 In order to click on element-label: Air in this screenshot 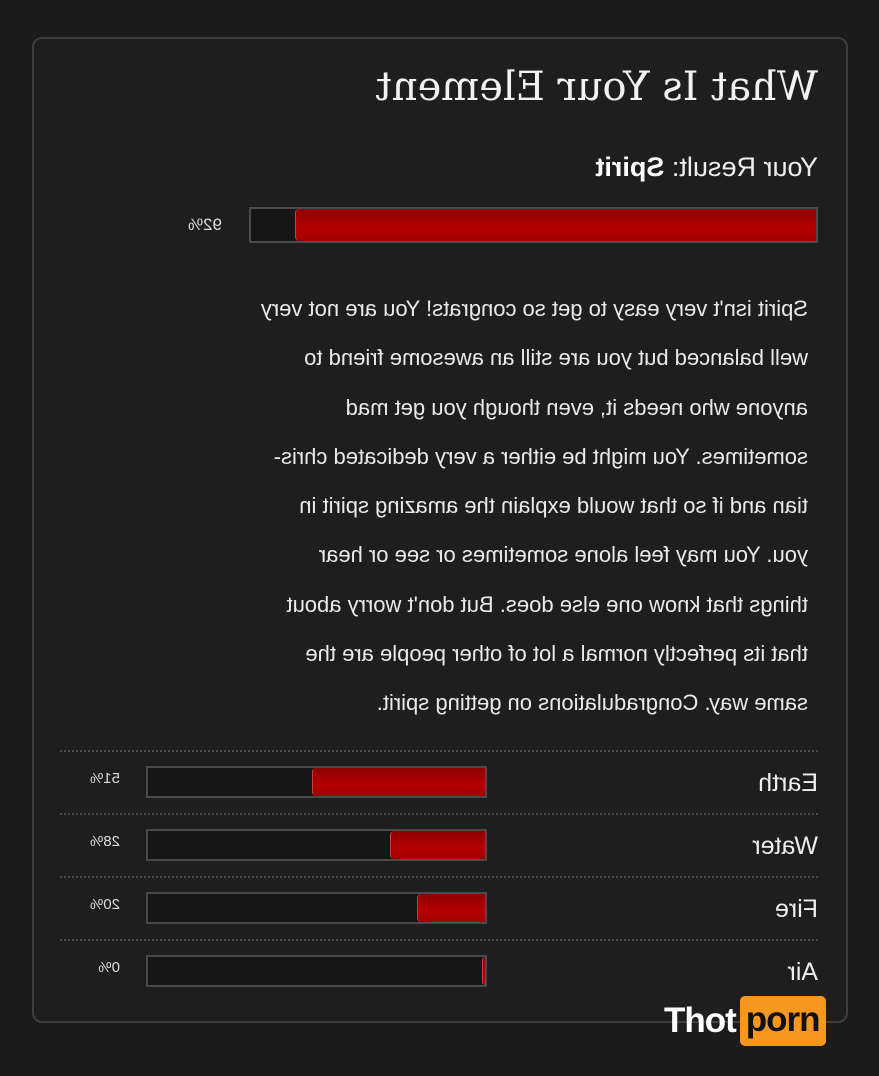, I will do `click(802, 972)`.